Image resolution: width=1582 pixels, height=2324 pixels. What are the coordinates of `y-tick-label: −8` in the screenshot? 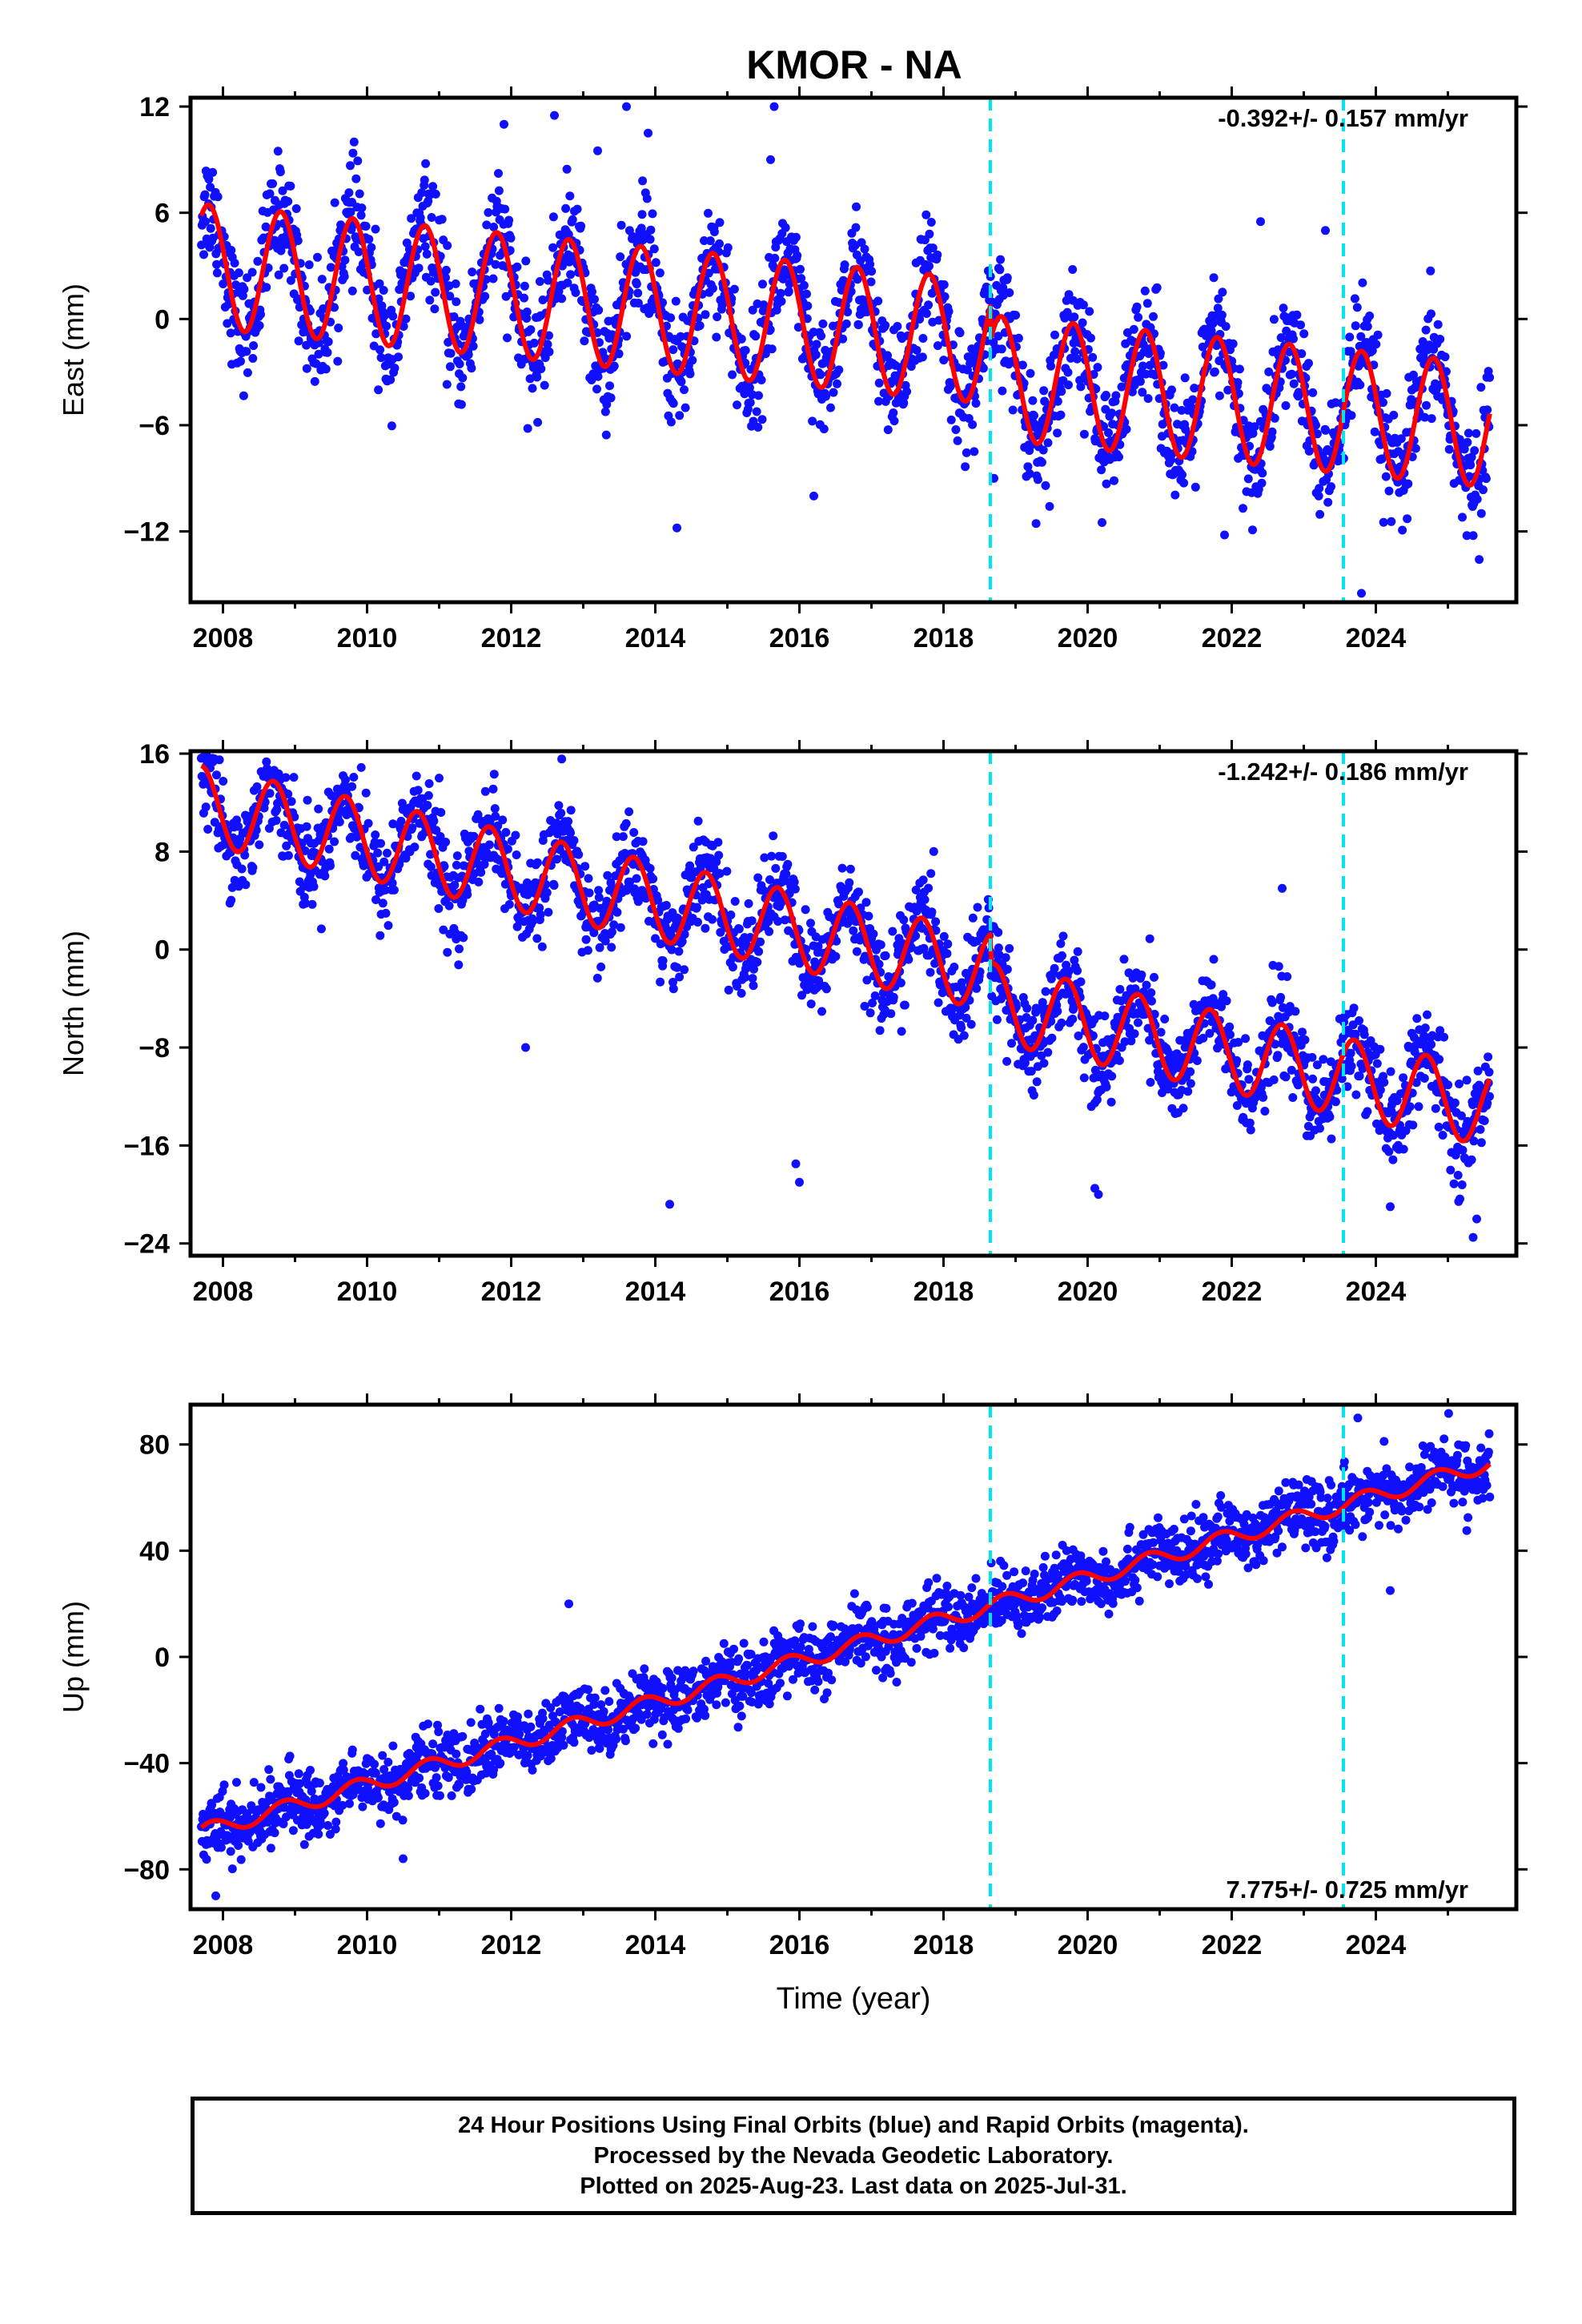 It's located at (154, 1048).